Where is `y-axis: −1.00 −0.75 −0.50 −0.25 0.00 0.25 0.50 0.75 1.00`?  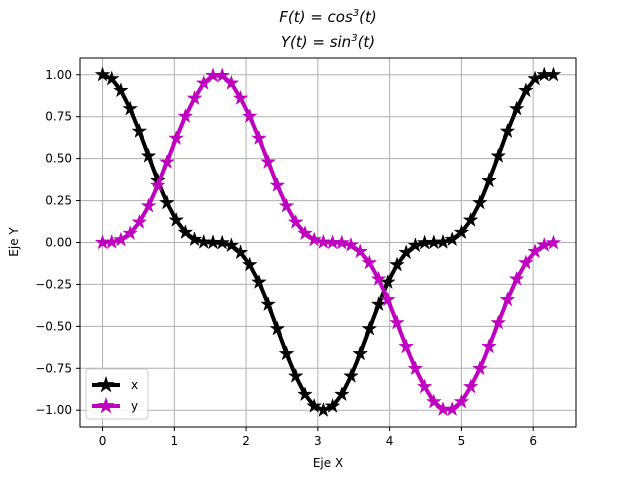
y-axis: −1.00 −0.75 −0.50 −0.25 0.00 0.25 0.50 0.75 1.00 is located at coordinates (57, 242).